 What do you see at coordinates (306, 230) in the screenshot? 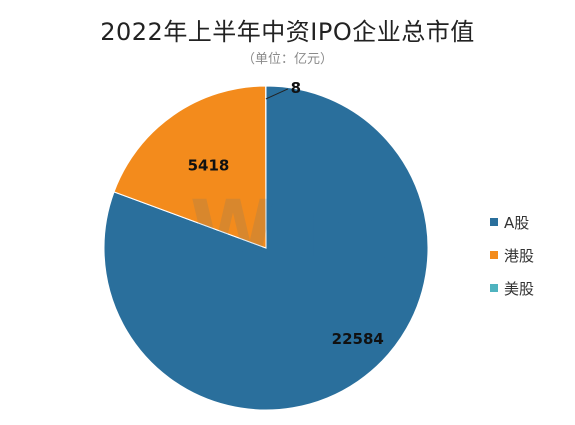
I see `wind-watermark: Wind` at bounding box center [306, 230].